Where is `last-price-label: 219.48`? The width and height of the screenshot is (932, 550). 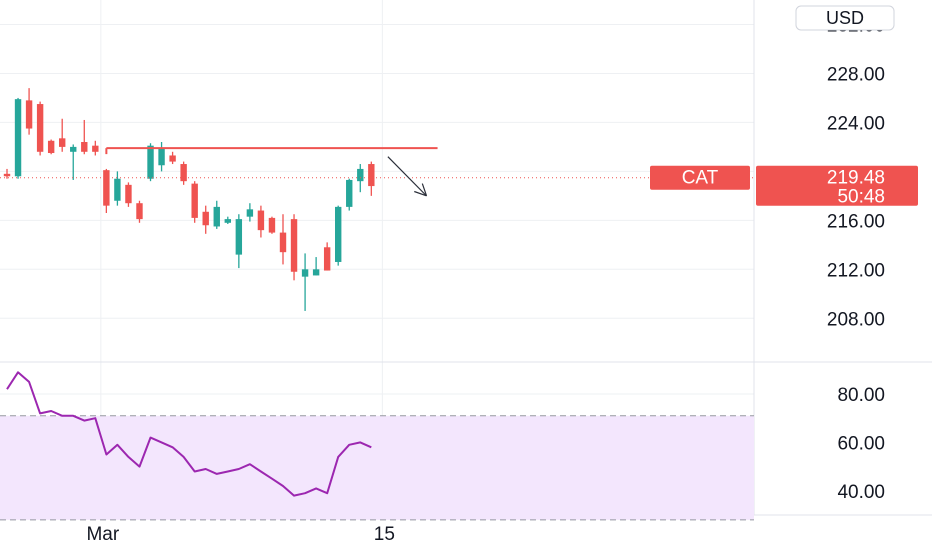 last-price-label: 219.48 is located at coordinates (856, 178).